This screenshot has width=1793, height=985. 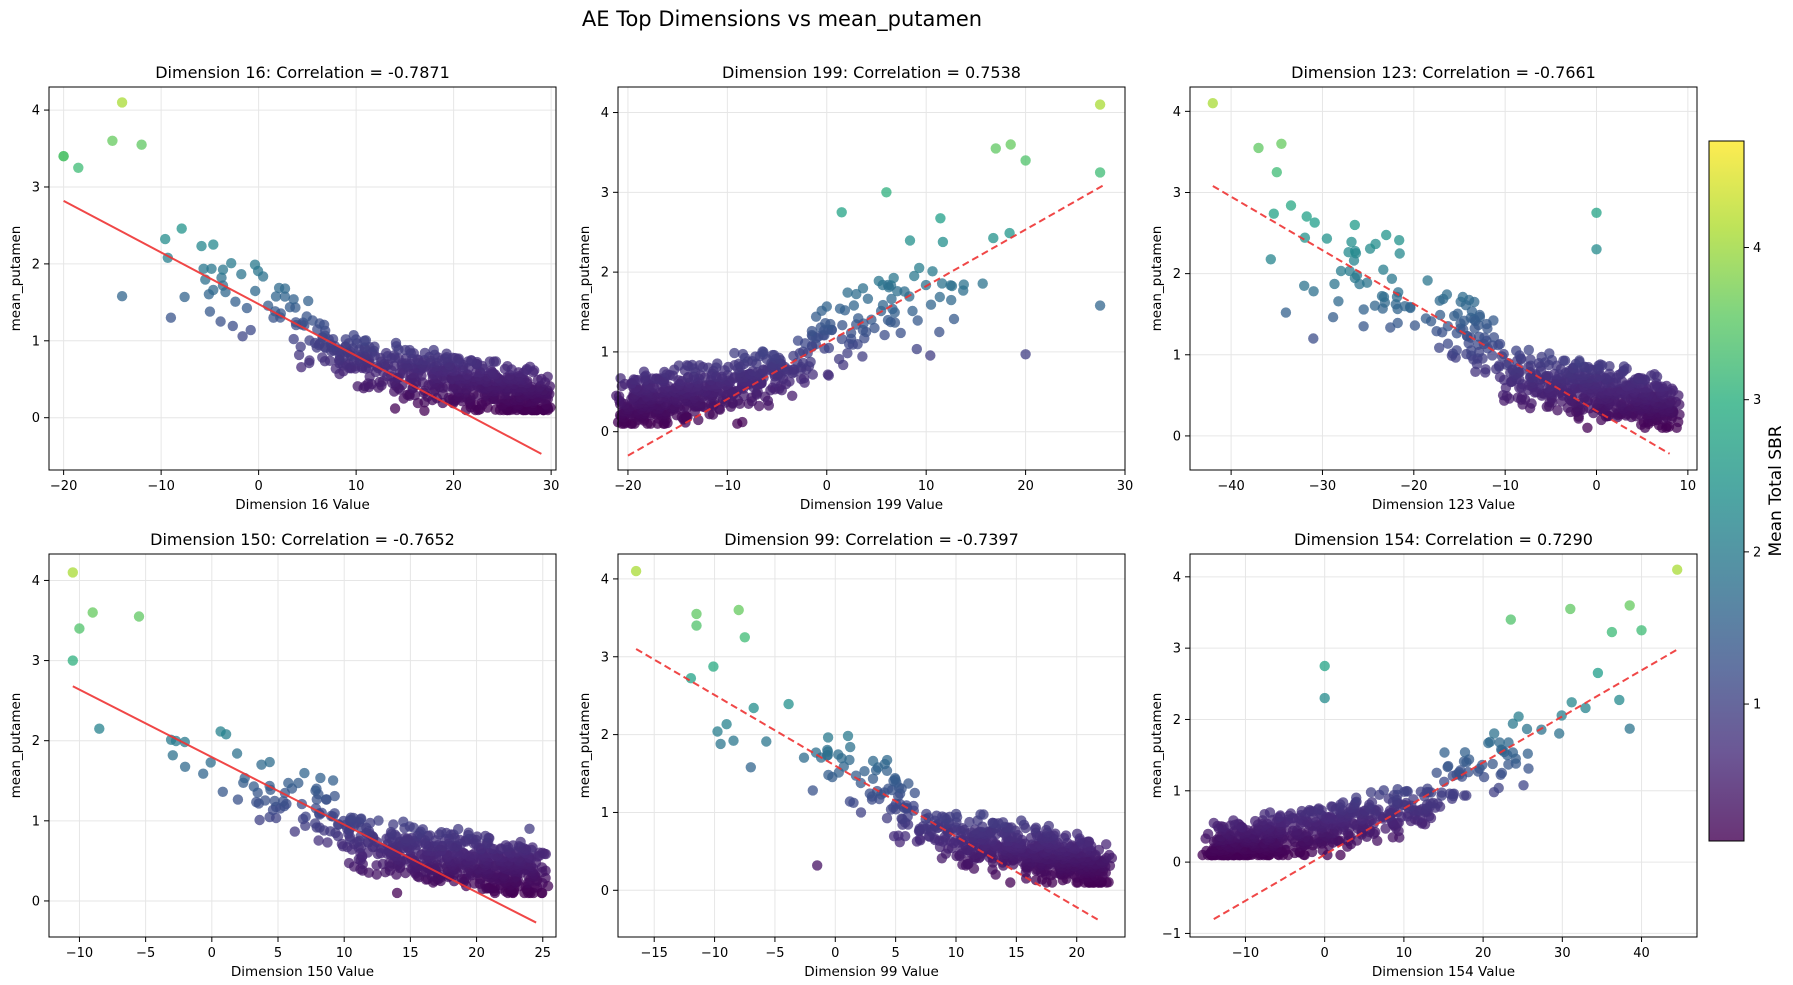 I want to click on panel-title: Dimension 154: Correlation = 0.7290, so click(x=1443, y=539).